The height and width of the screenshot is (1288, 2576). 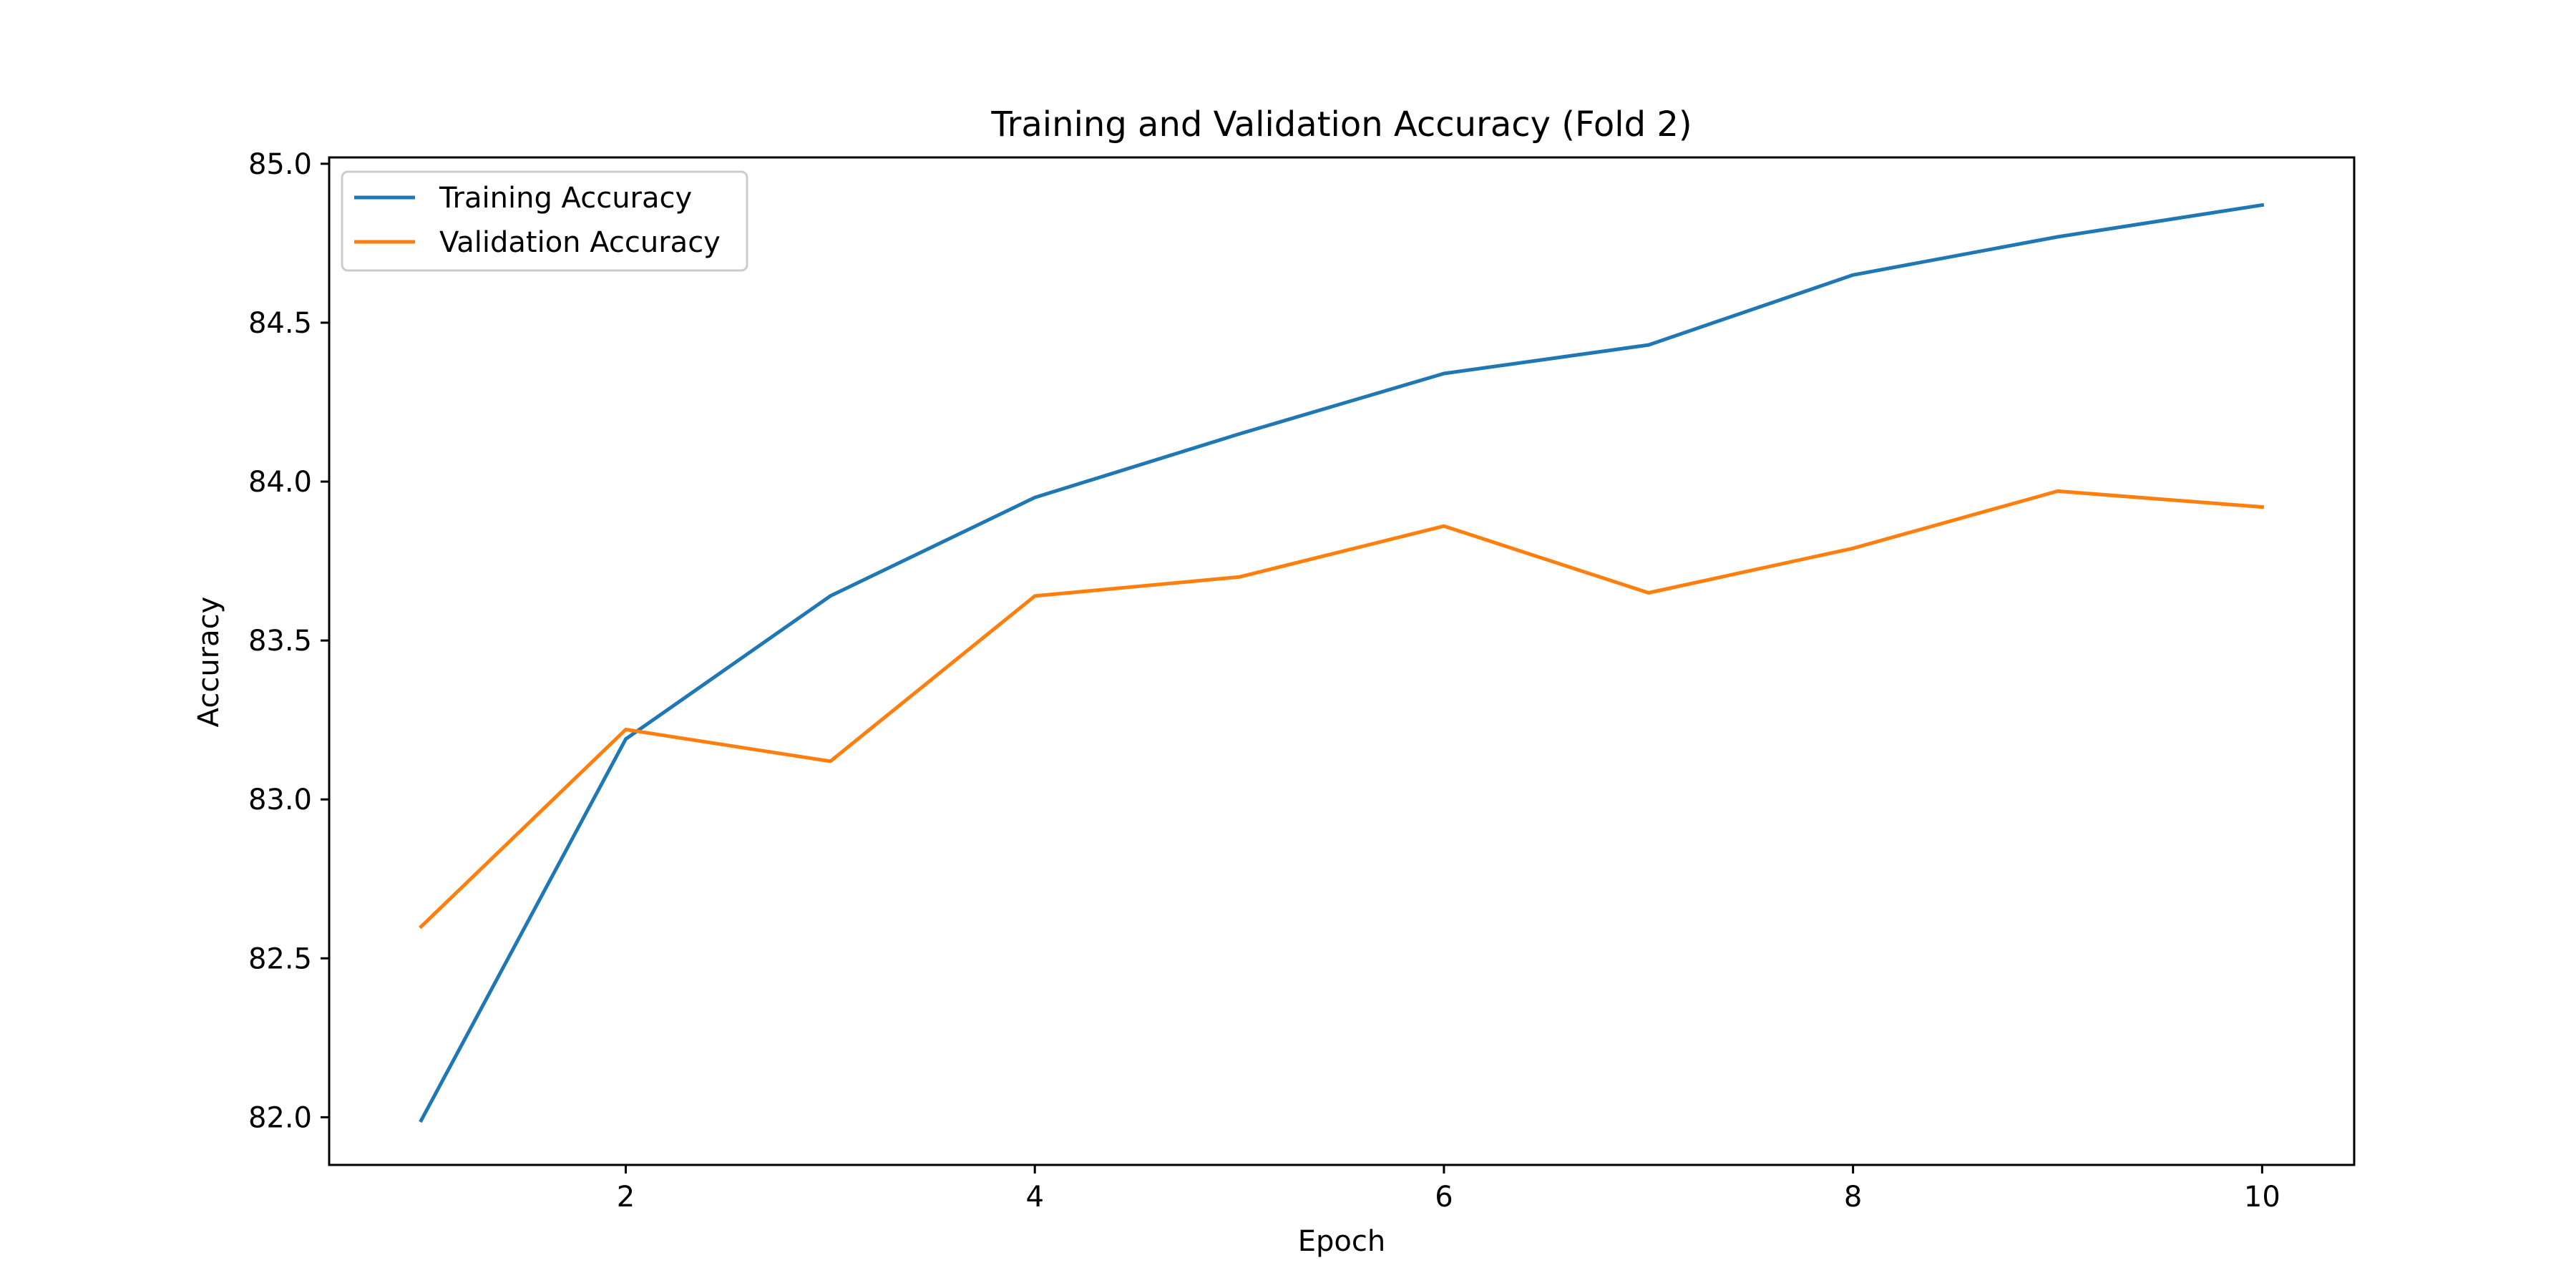 I want to click on x-axis: 2 4 6 8 10, so click(x=1448, y=1189).